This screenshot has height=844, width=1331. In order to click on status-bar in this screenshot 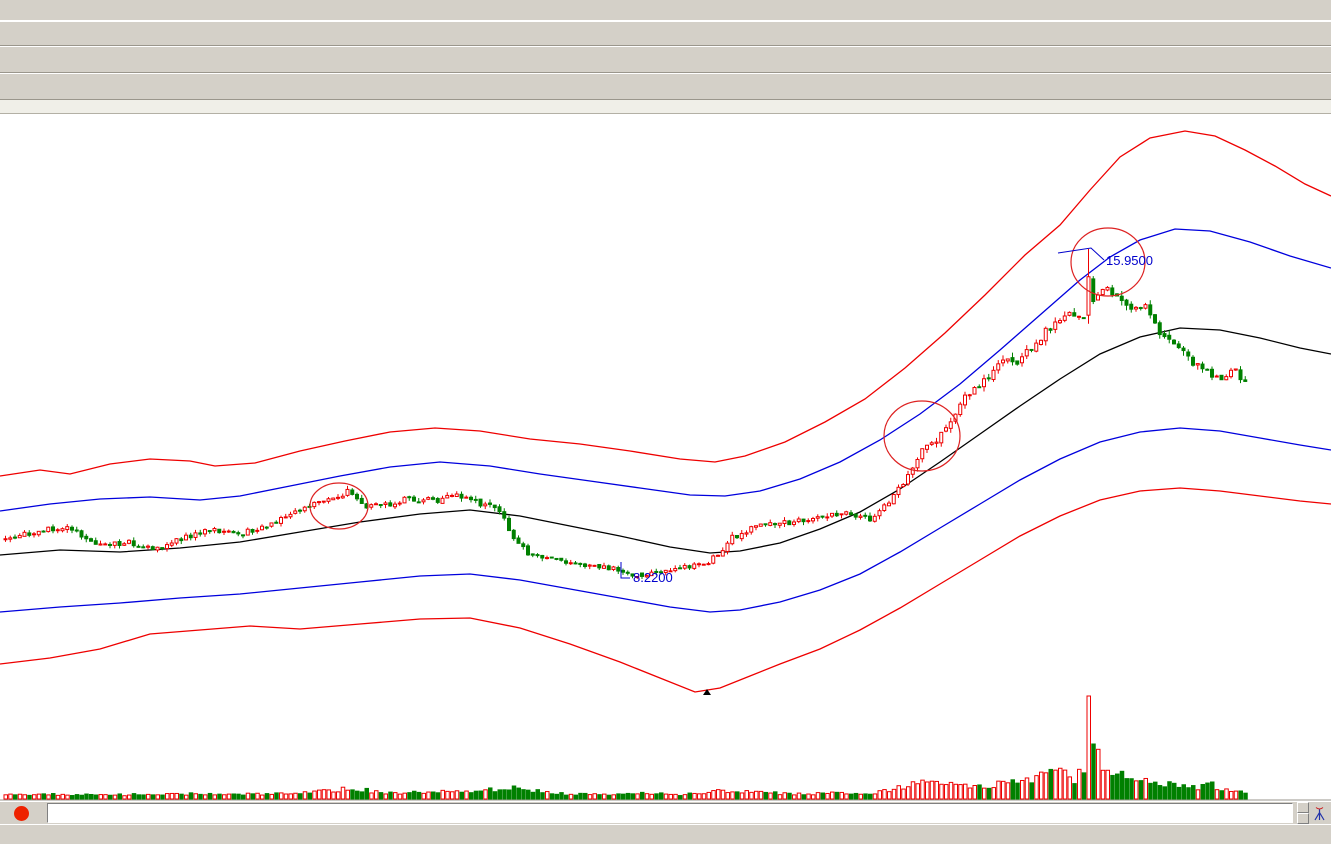, I will do `click(665, 812)`.